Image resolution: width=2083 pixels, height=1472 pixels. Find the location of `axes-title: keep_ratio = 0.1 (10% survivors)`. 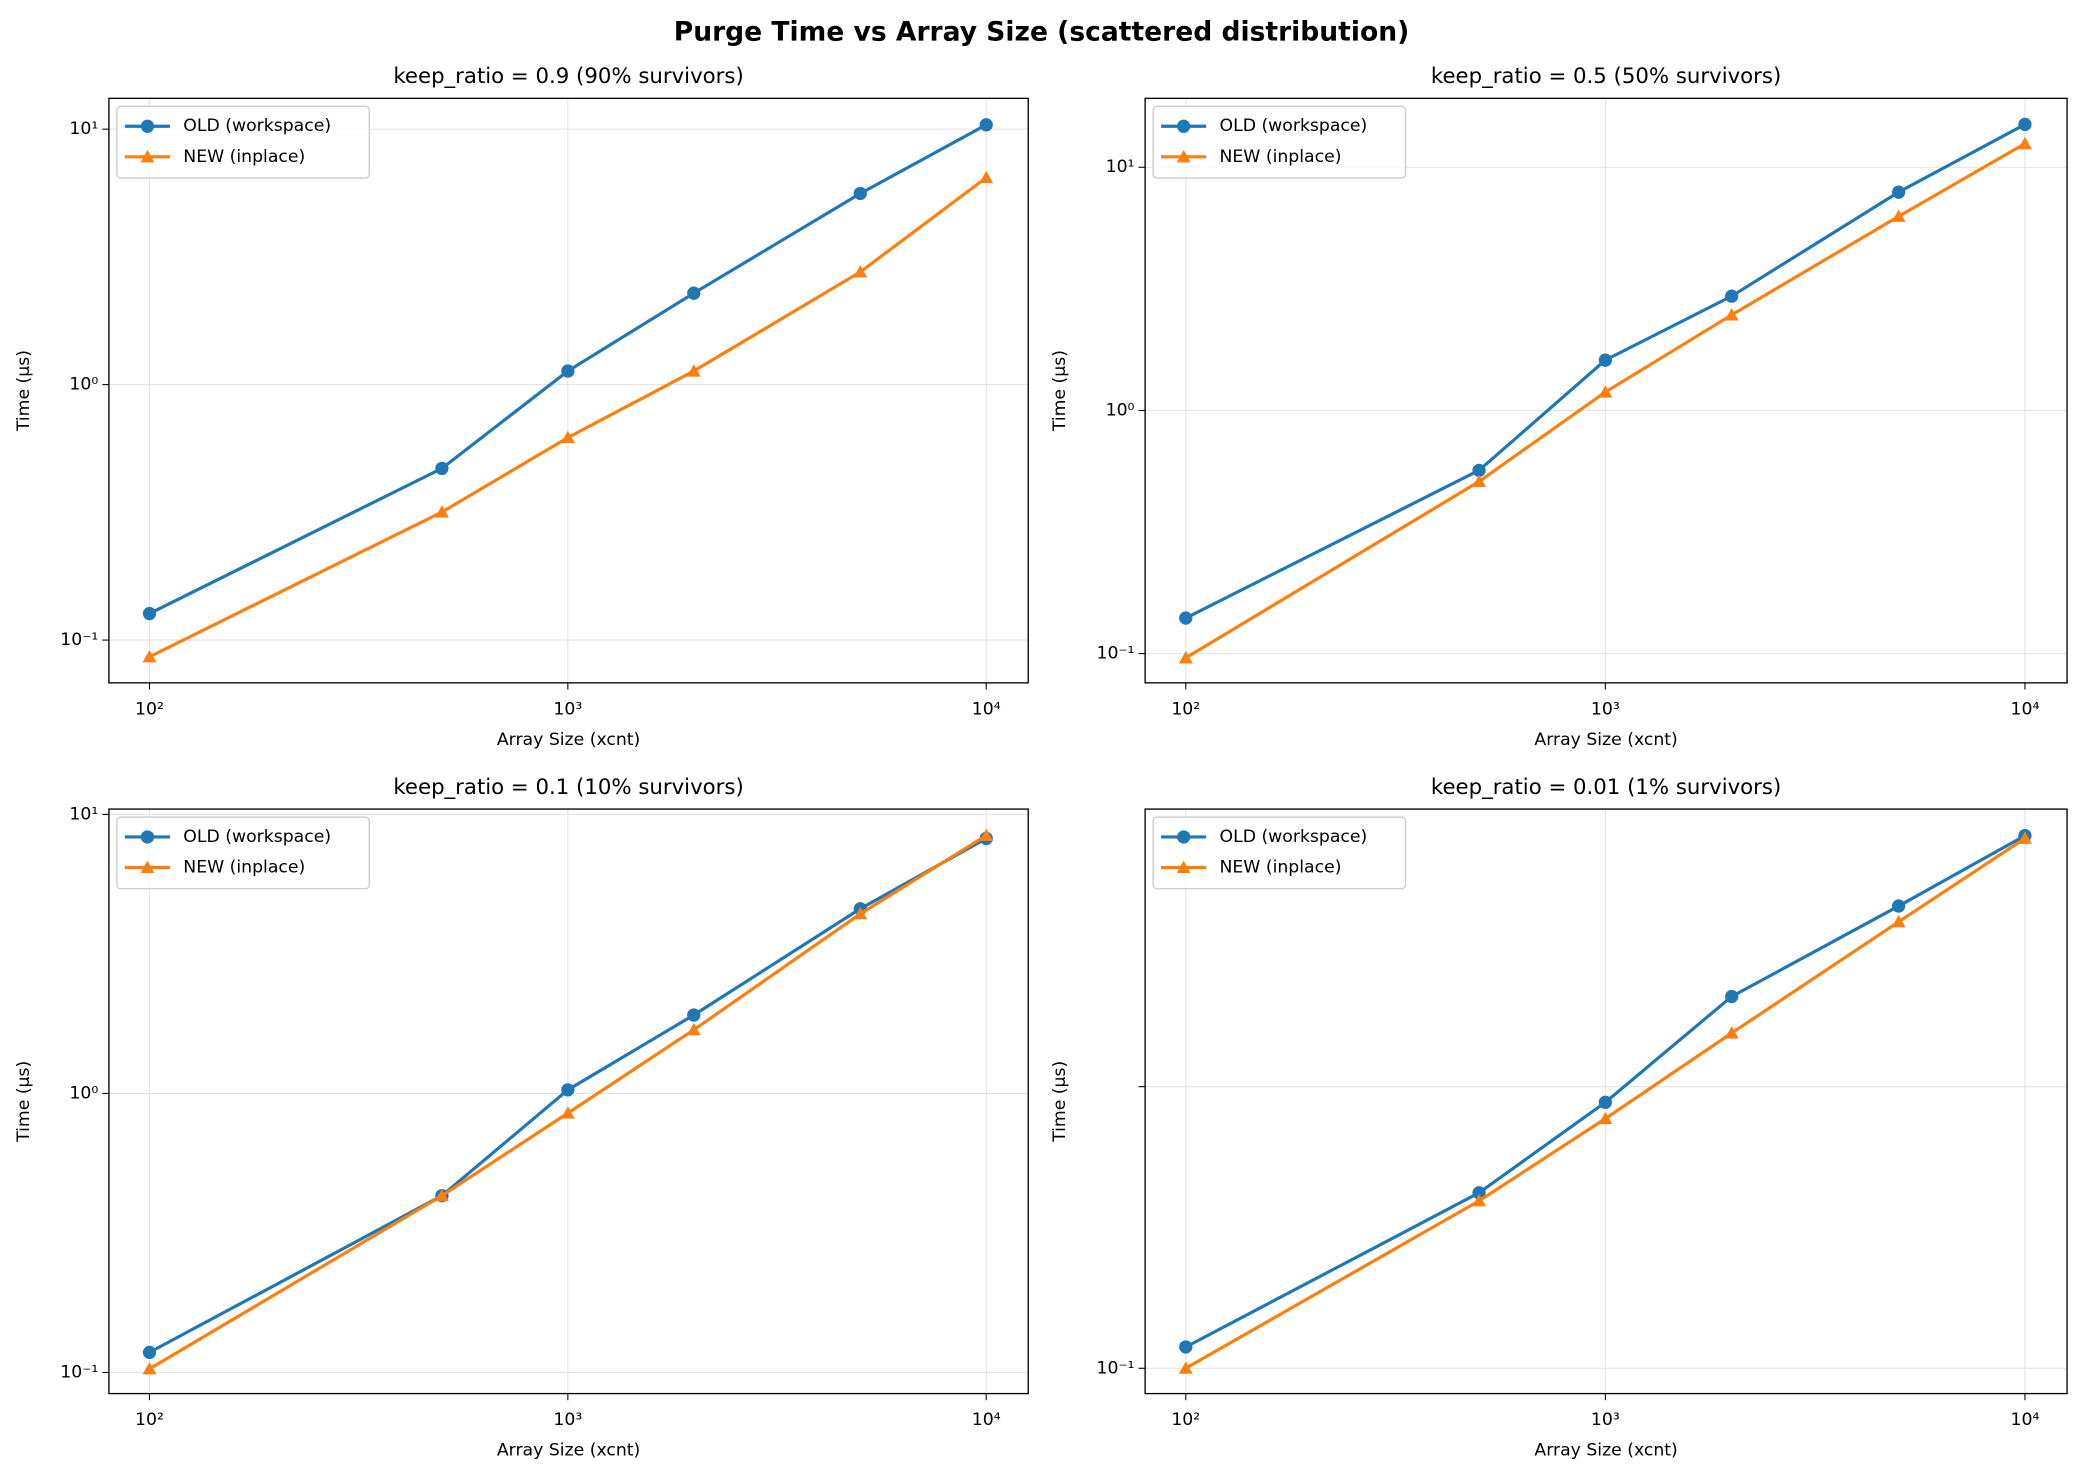

axes-title: keep_ratio = 0.1 (10% survivors) is located at coordinates (568, 787).